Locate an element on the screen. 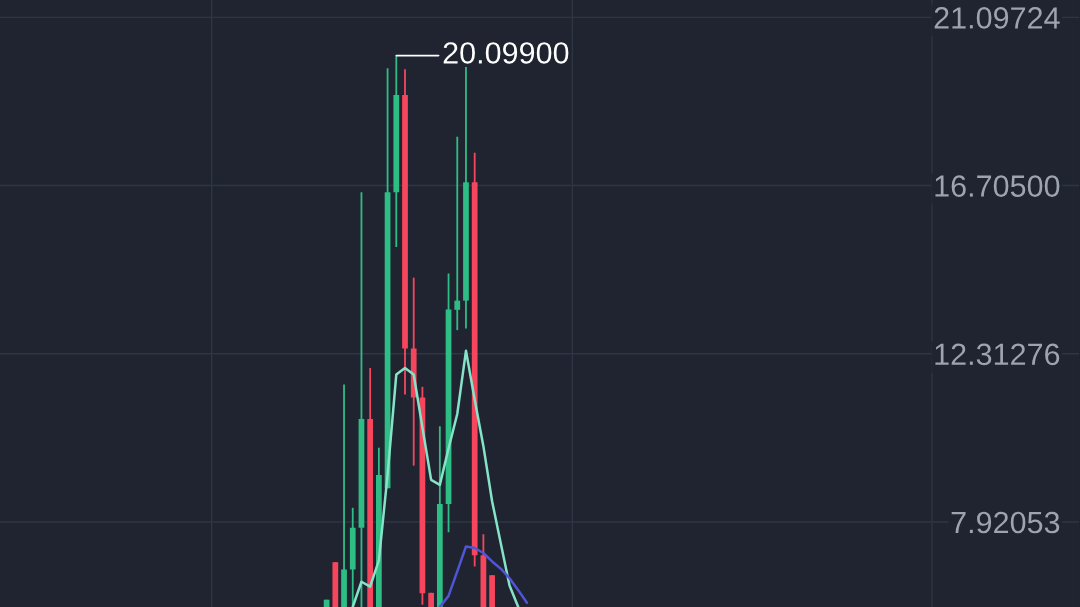 The image size is (1080, 607). y-tick-label: 16.70500 is located at coordinates (997, 186).